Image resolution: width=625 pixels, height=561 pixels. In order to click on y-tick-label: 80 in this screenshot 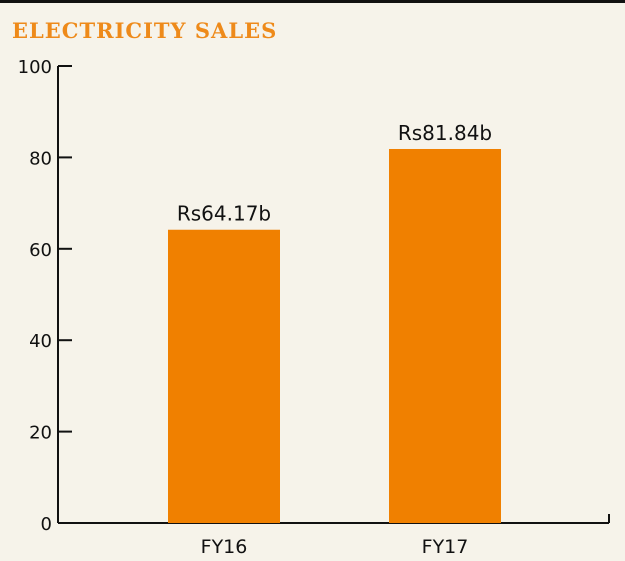, I will do `click(40, 158)`.